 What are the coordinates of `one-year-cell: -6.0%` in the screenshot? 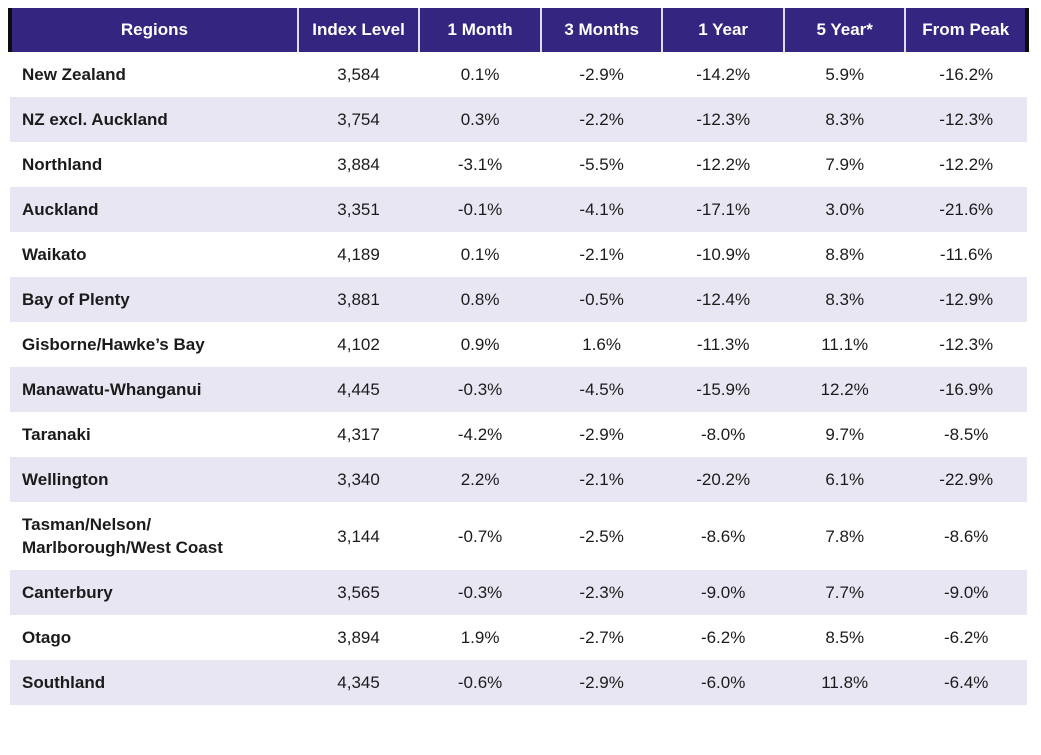 It's located at (723, 682).